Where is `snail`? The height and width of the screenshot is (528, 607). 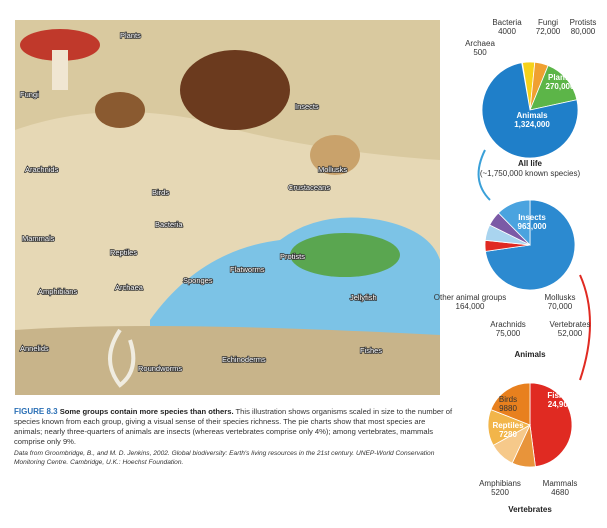 snail is located at coordinates (335, 155).